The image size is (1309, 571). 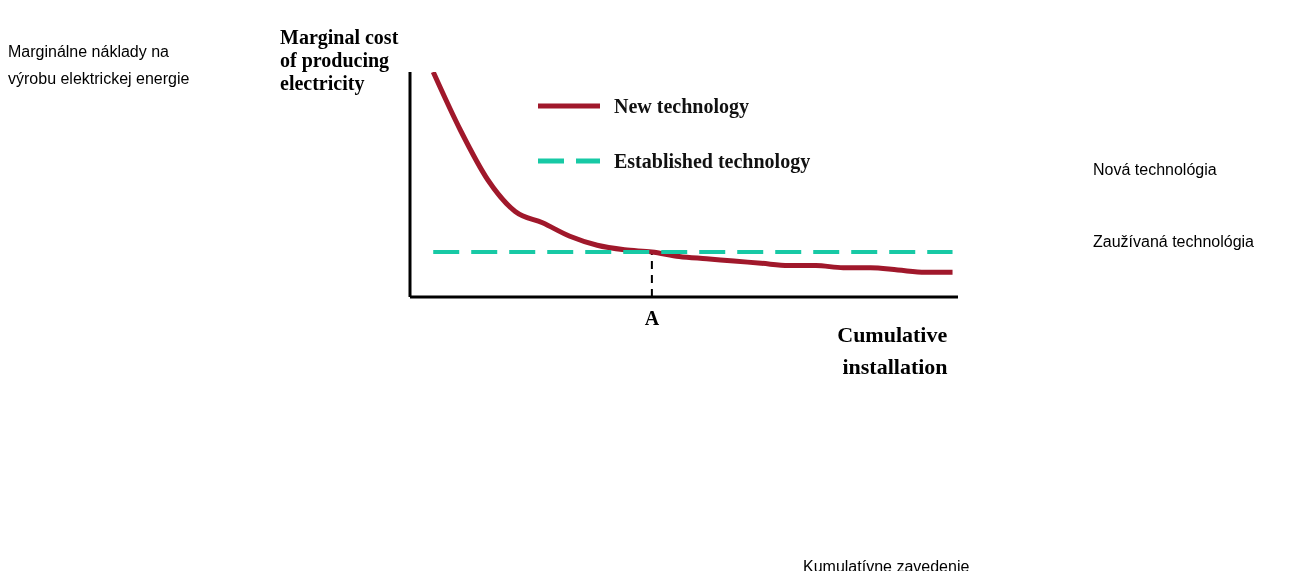 What do you see at coordinates (1174, 242) in the screenshot?
I see `text: Zaužívaná technológia` at bounding box center [1174, 242].